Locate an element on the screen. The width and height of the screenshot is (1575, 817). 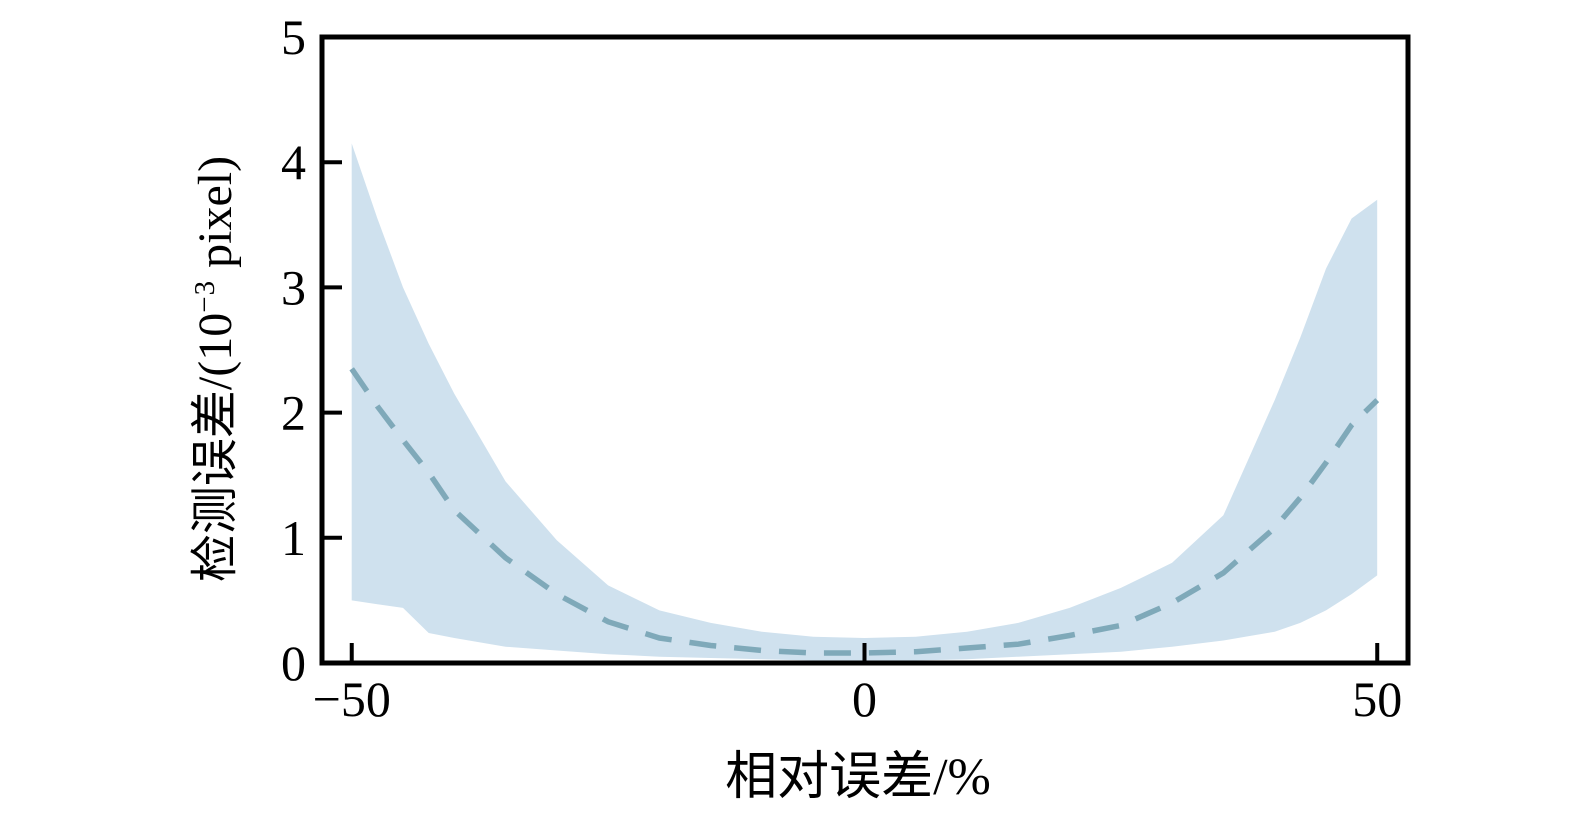
x-tick-label: −50 is located at coordinates (352, 699).